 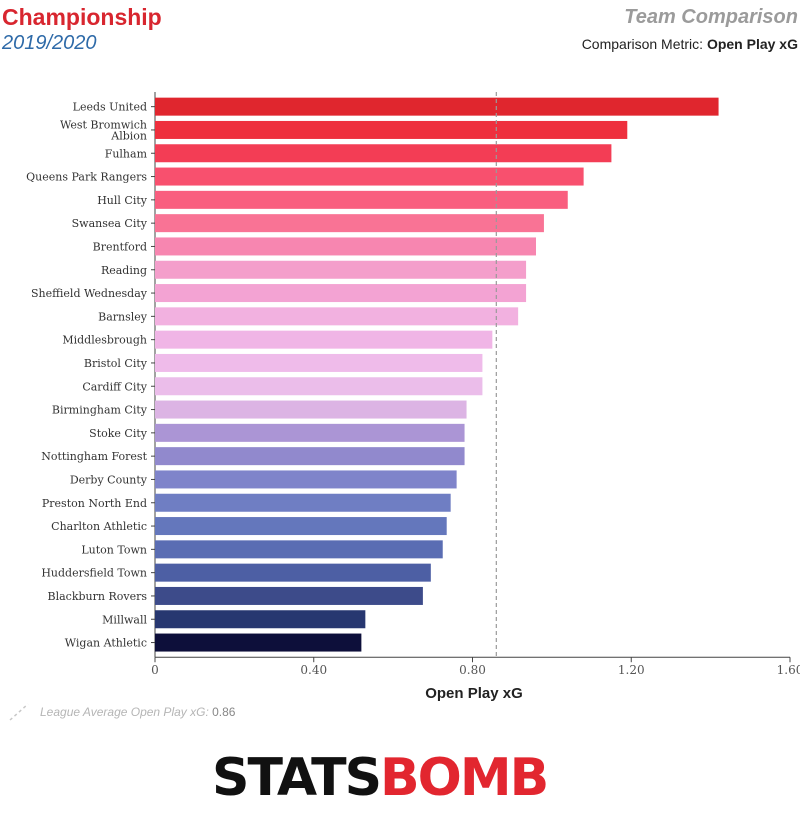 What do you see at coordinates (313, 670) in the screenshot?
I see `x-tick-label: 0.40` at bounding box center [313, 670].